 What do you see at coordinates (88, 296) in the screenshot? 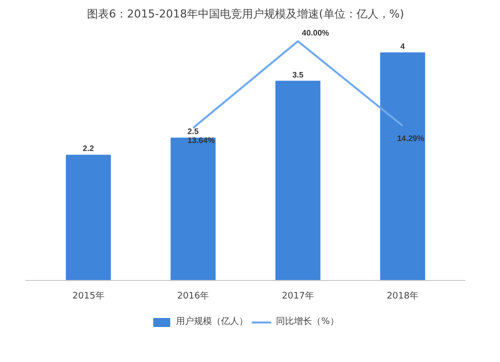
I see `x-tick-label: 2015年` at bounding box center [88, 296].